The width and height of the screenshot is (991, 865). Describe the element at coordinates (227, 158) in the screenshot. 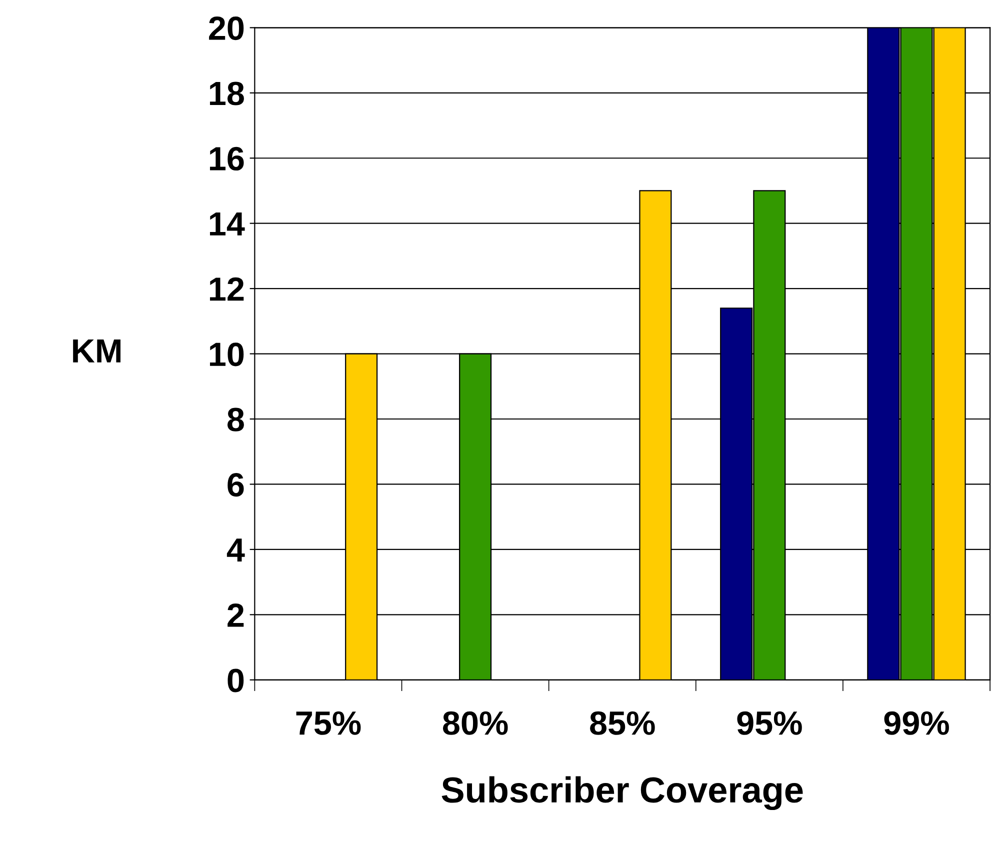

I see `y-tick-label: 16` at that location.